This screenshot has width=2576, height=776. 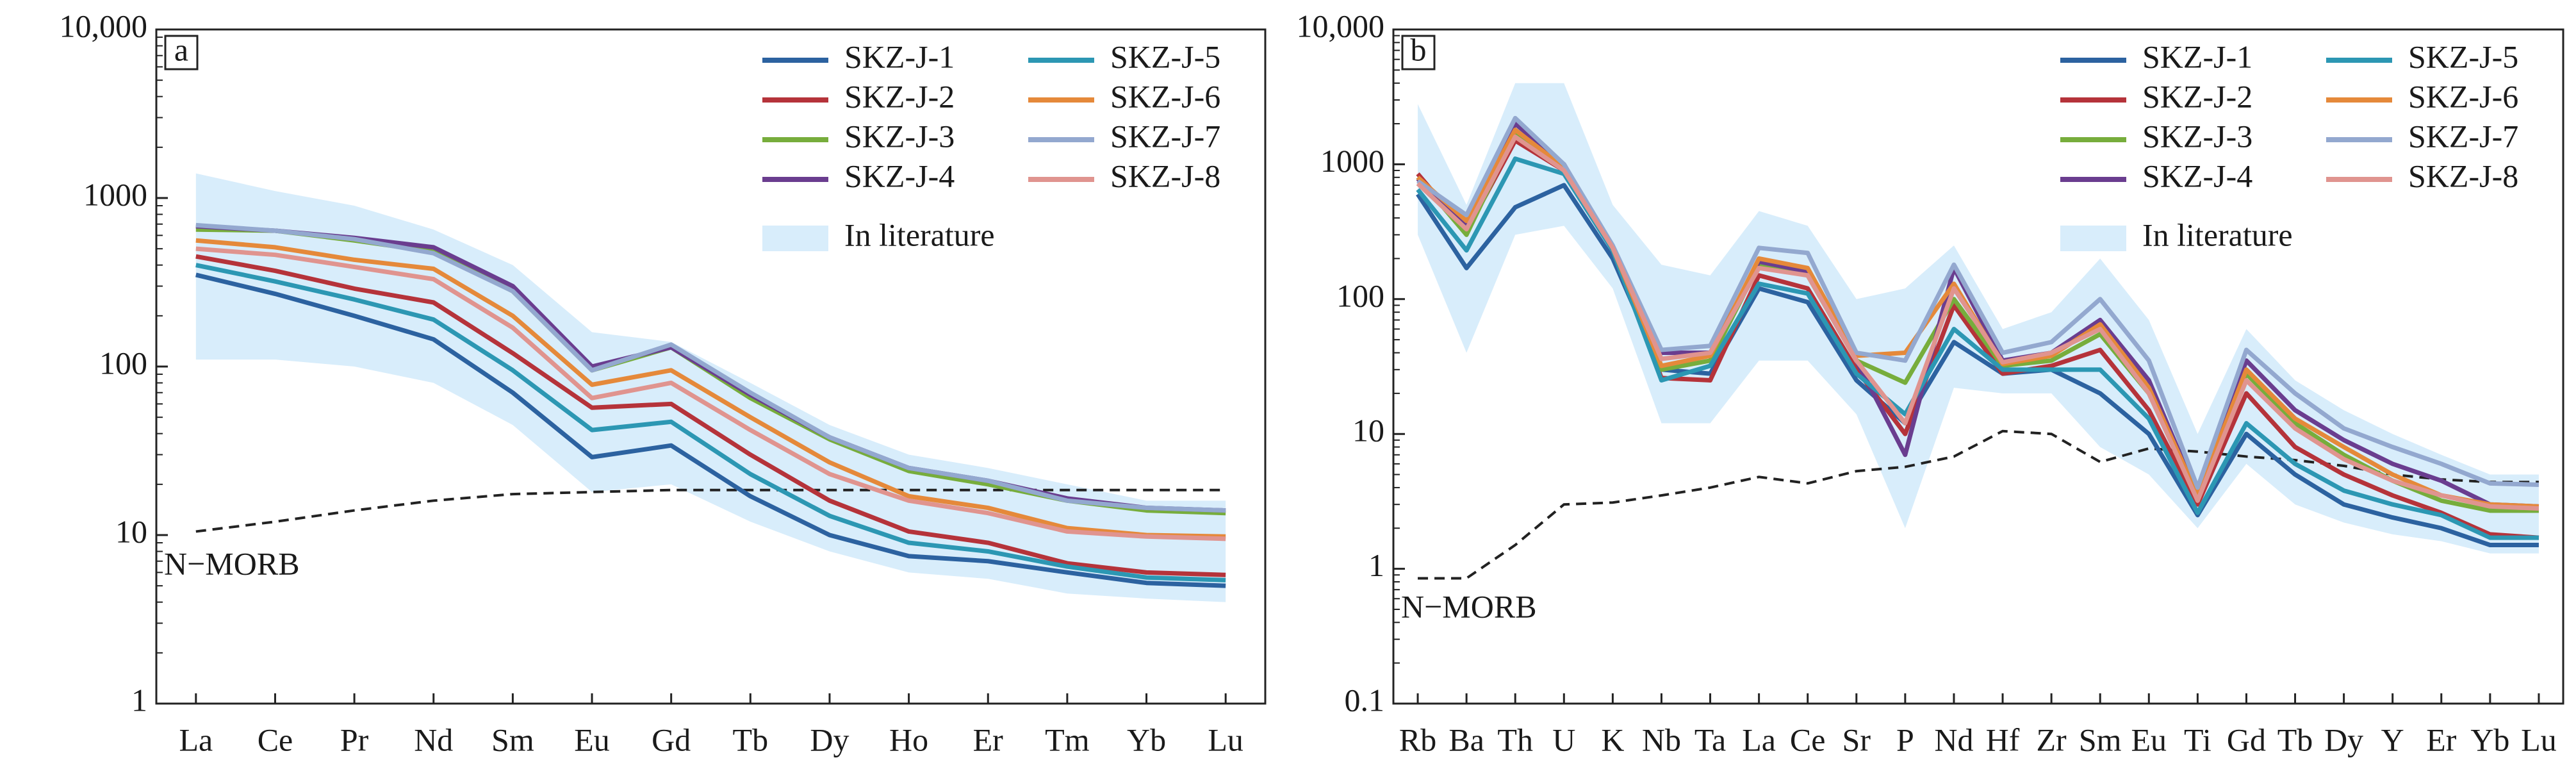 What do you see at coordinates (1419, 49) in the screenshot?
I see `panel-label: b` at bounding box center [1419, 49].